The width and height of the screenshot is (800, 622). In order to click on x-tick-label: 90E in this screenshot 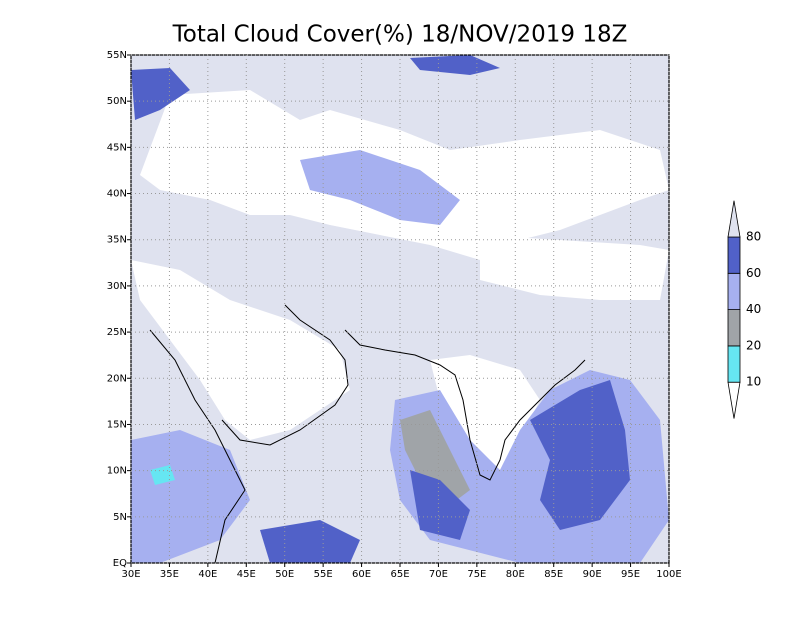, I will do `click(592, 574)`.